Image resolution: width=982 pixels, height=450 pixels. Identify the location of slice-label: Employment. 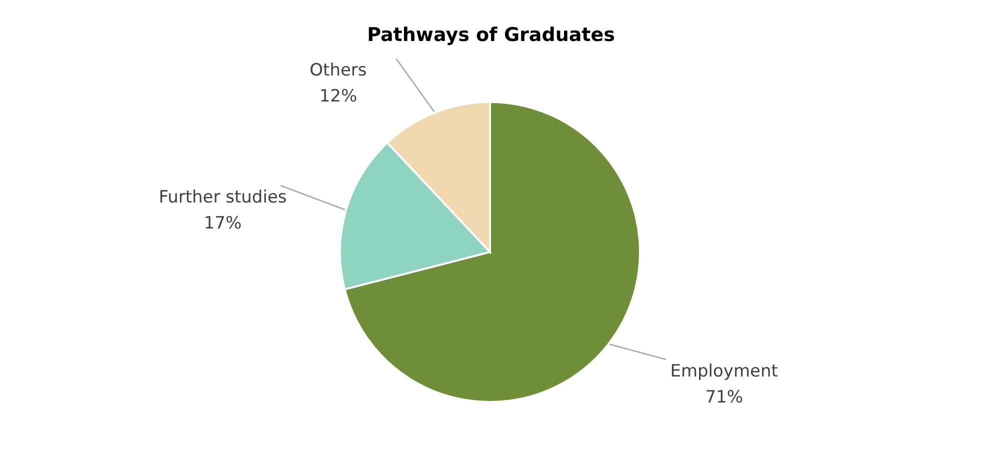
(724, 372).